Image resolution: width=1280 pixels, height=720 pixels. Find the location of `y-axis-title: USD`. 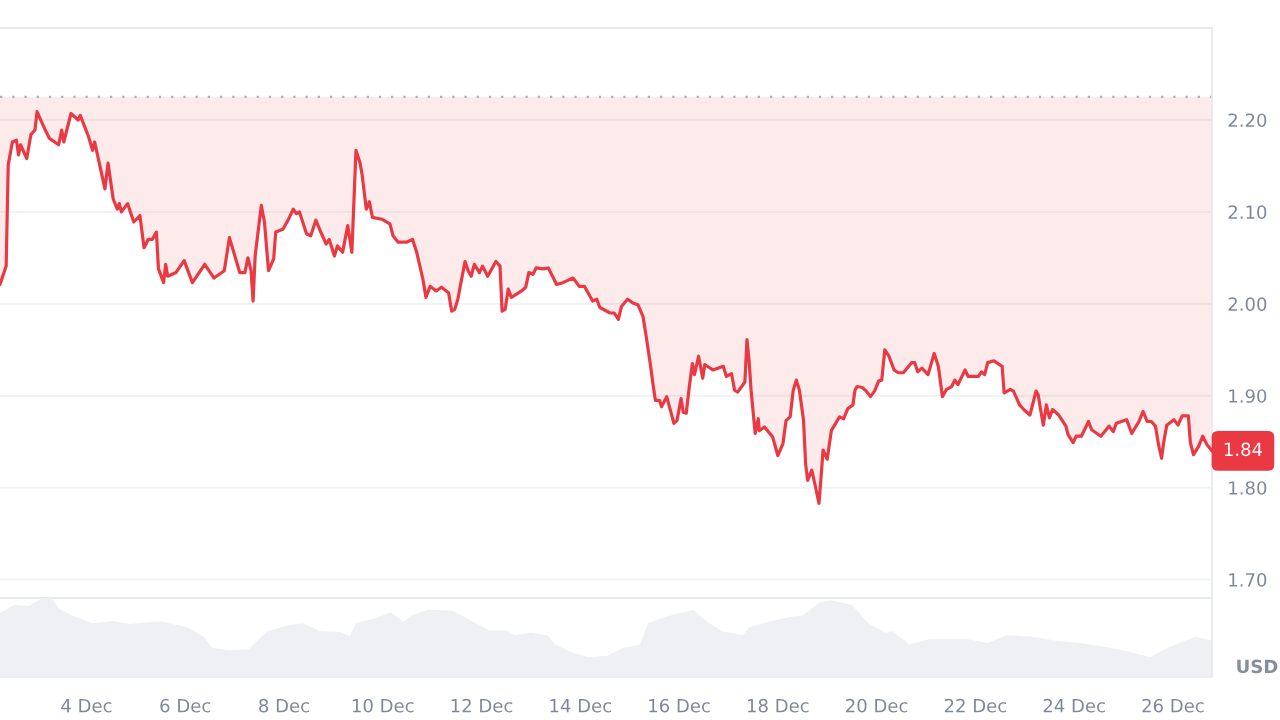

y-axis-title: USD is located at coordinates (1257, 666).